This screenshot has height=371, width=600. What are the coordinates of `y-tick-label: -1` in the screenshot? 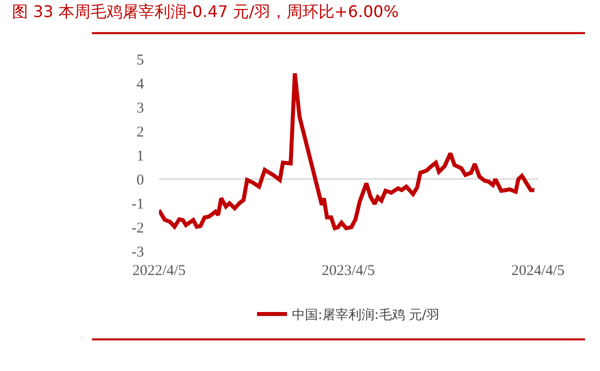 It's located at (138, 204).